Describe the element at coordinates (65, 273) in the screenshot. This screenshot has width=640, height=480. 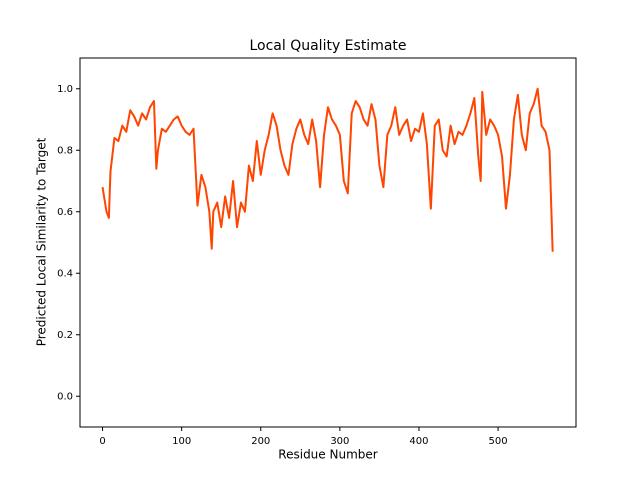
I see `y-tick-label: 0.4` at that location.